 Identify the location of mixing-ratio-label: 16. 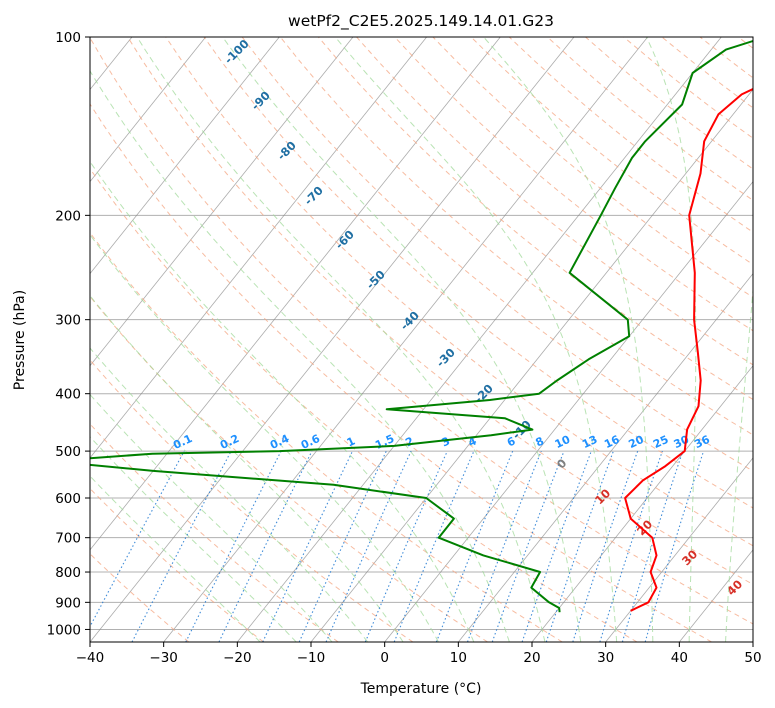
(612, 442).